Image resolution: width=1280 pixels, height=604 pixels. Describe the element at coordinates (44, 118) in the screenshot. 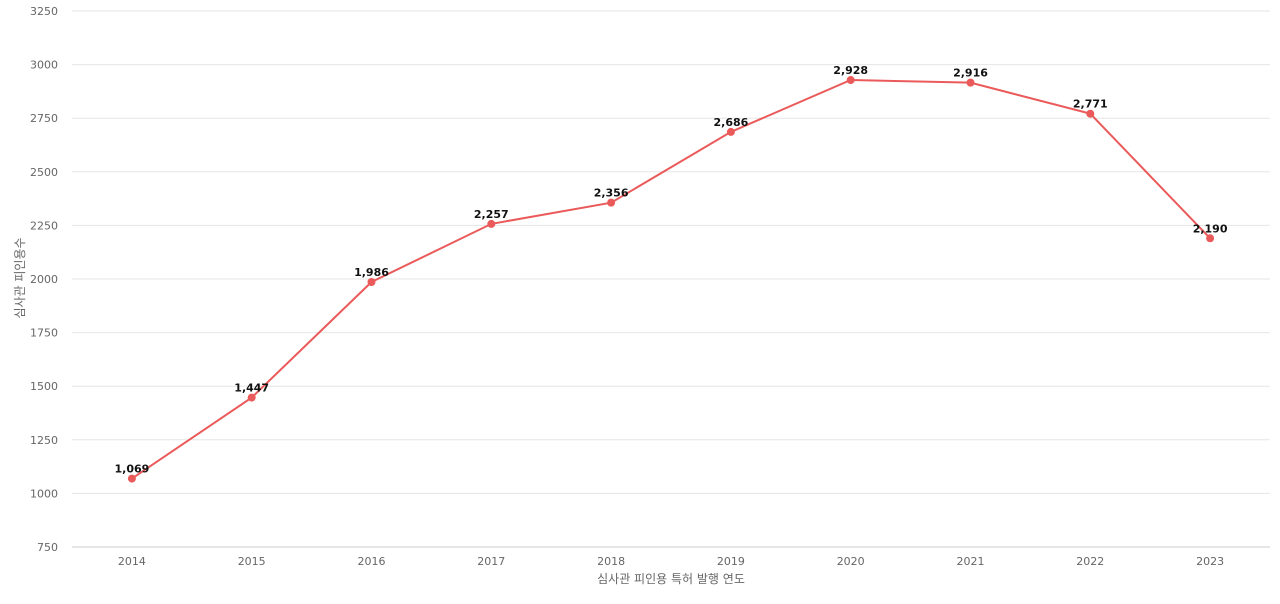

I see `y-tick-label: 2750` at that location.